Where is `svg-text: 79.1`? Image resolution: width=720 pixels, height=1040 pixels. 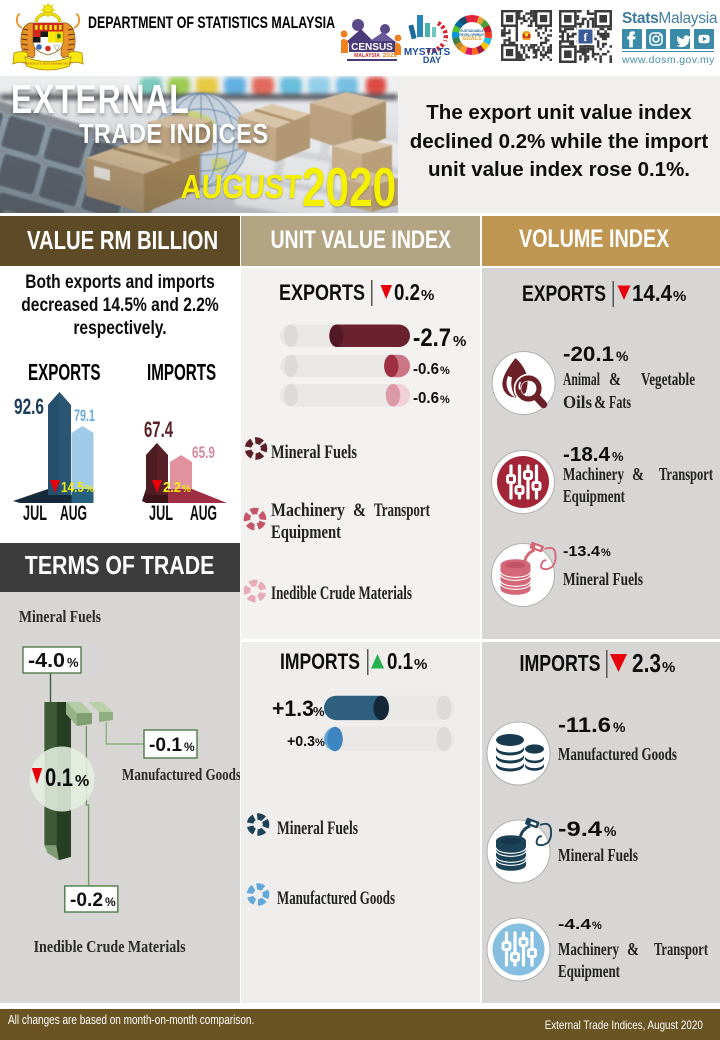 svg-text: 79.1 is located at coordinates (84, 415).